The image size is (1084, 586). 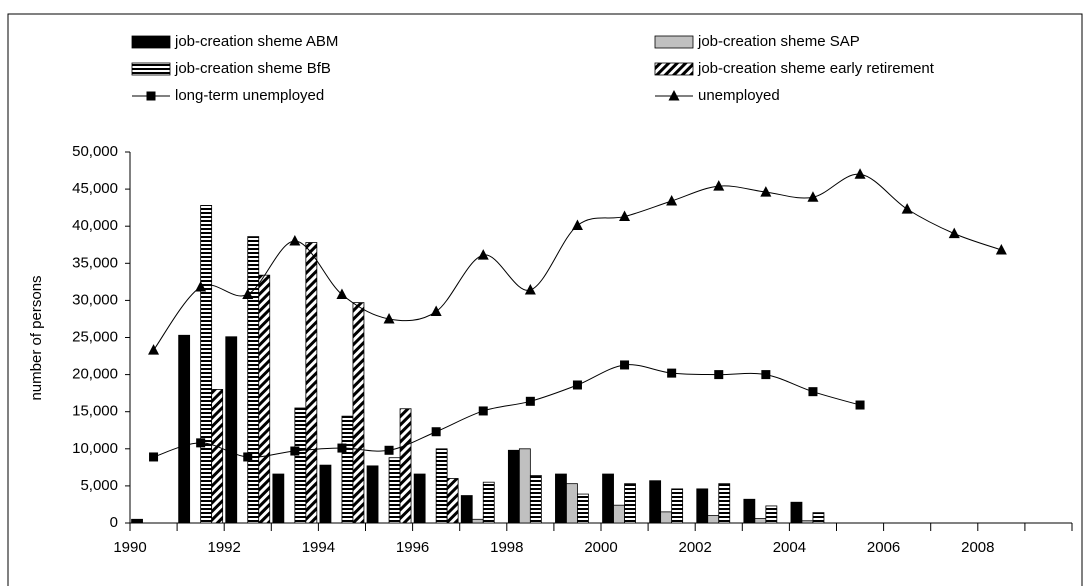 I want to click on x-tick-label: 2008, so click(x=977, y=547).